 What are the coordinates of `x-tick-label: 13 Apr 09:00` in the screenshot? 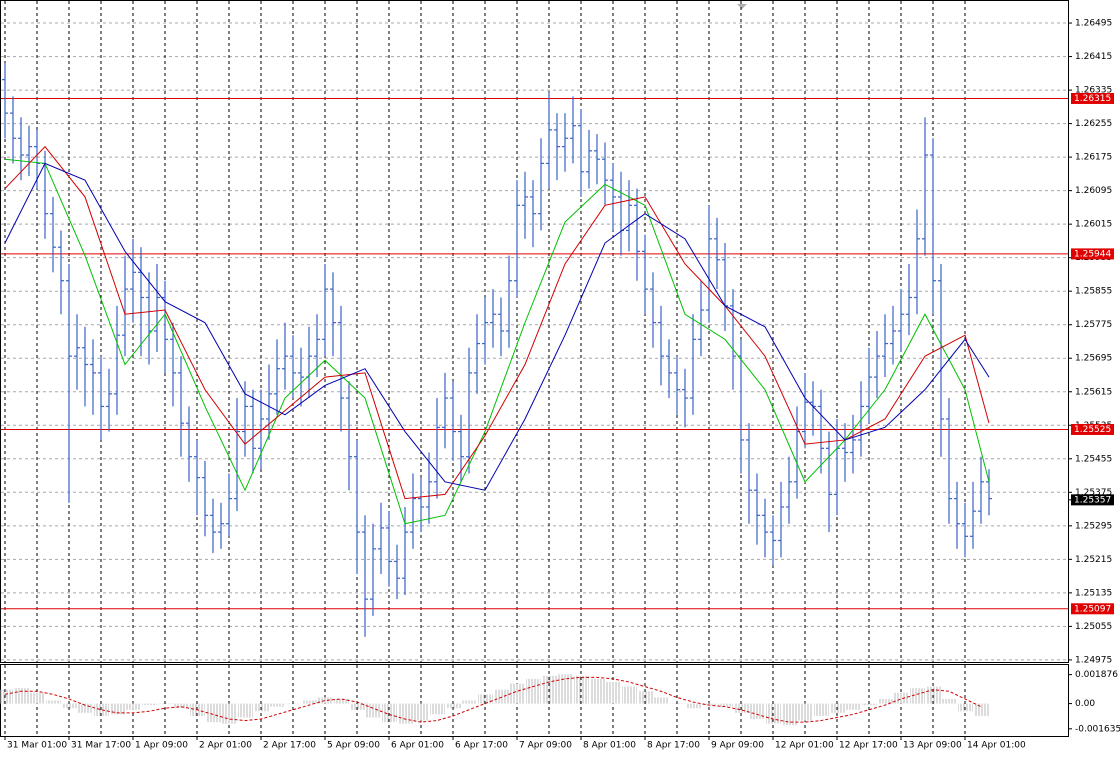 It's located at (932, 746).